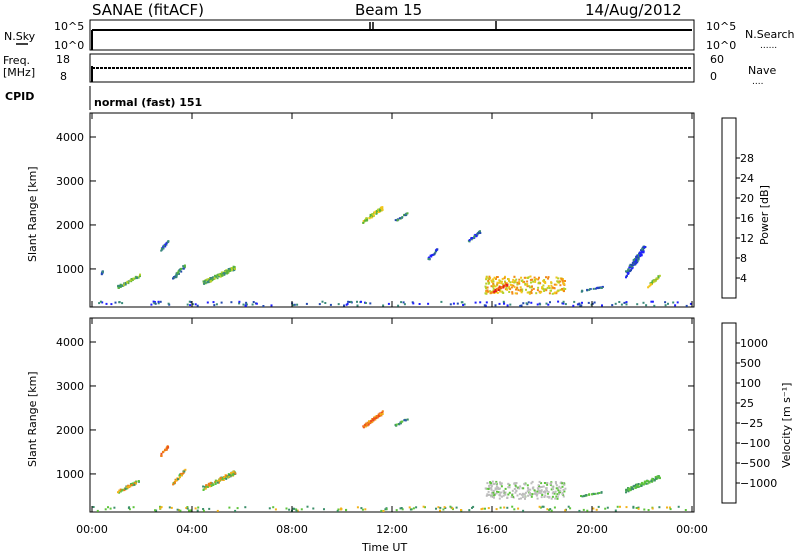 The width and height of the screenshot is (800, 554). Describe the element at coordinates (16, 60) in the screenshot. I see `freq-label: Freq.` at that location.